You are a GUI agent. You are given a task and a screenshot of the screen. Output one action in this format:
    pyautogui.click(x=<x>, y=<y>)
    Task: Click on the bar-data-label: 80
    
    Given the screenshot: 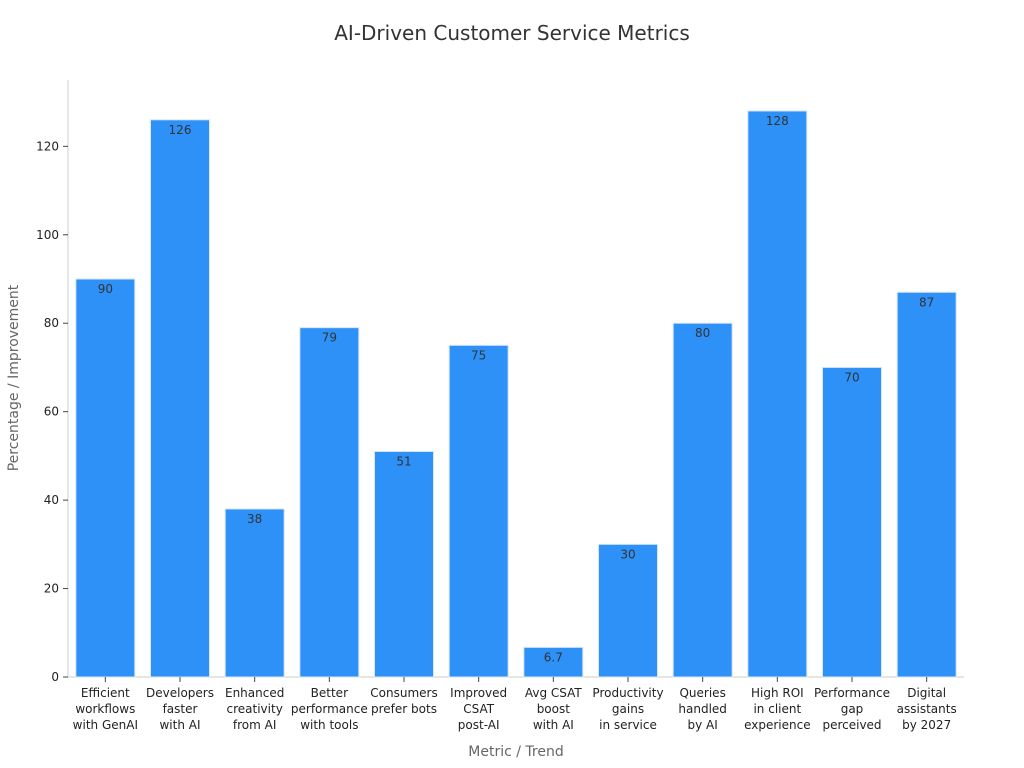 What is the action you would take?
    pyautogui.click(x=702, y=333)
    